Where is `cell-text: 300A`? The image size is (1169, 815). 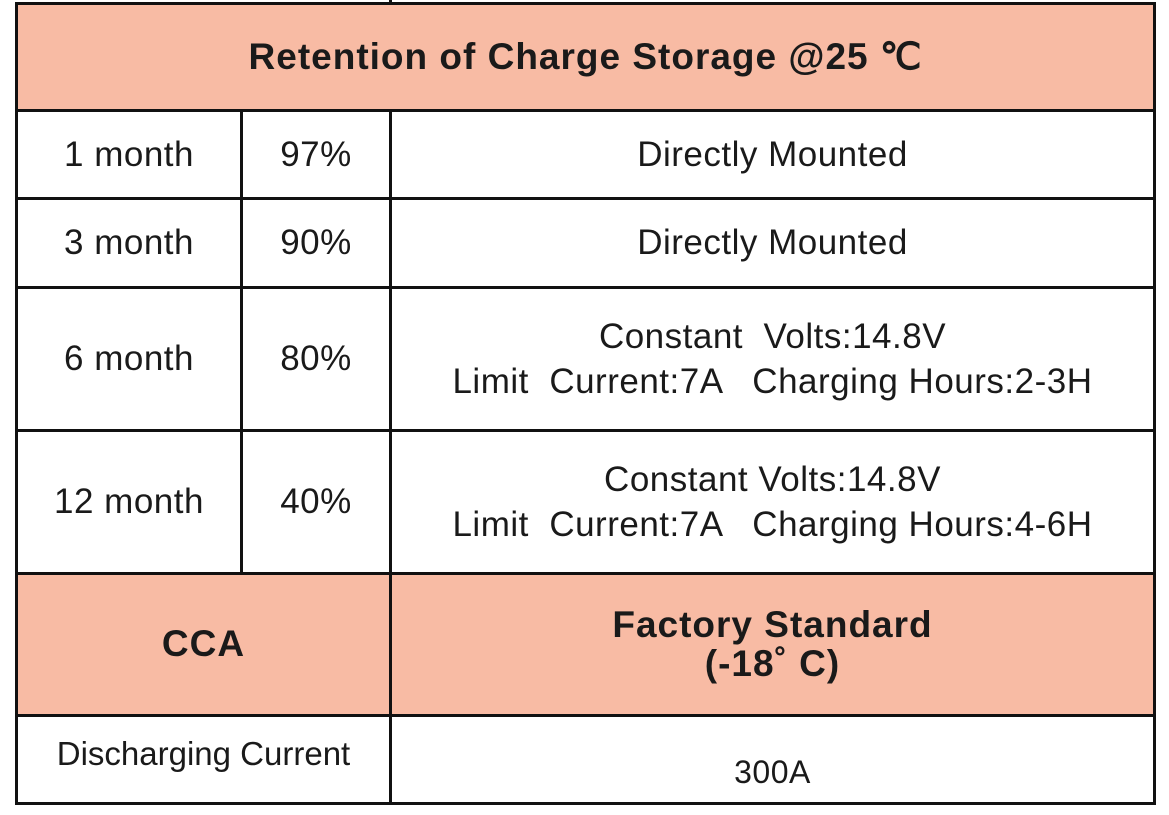
cell-text: 300A is located at coordinates (772, 772).